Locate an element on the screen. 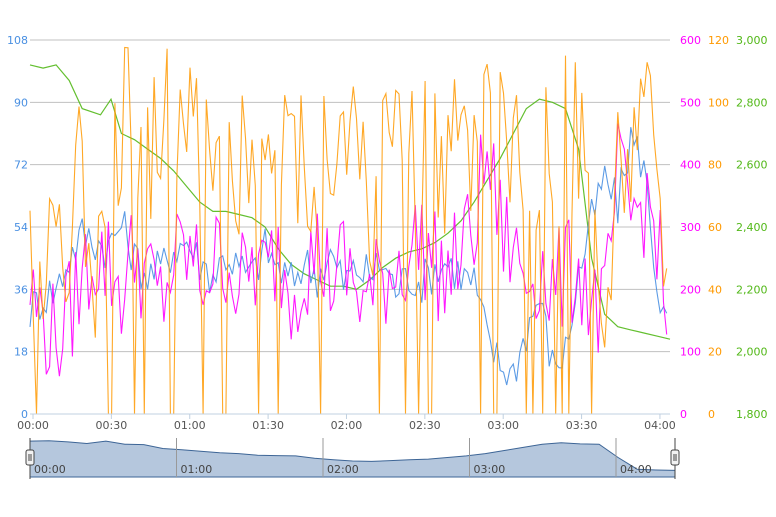 The width and height of the screenshot is (776, 517). navigator-left-handle is located at coordinates (30, 457).